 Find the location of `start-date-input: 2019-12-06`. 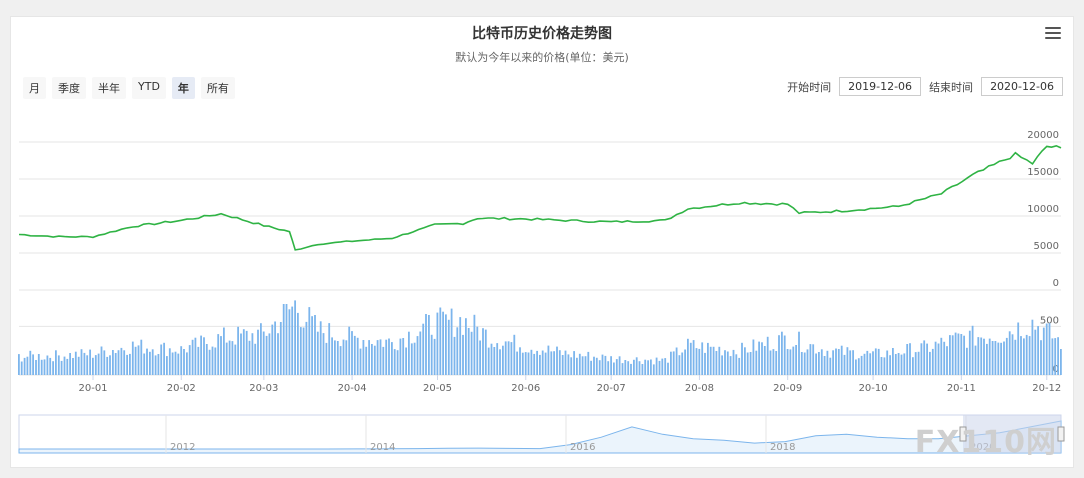

start-date-input: 2019-12-06 is located at coordinates (880, 86).